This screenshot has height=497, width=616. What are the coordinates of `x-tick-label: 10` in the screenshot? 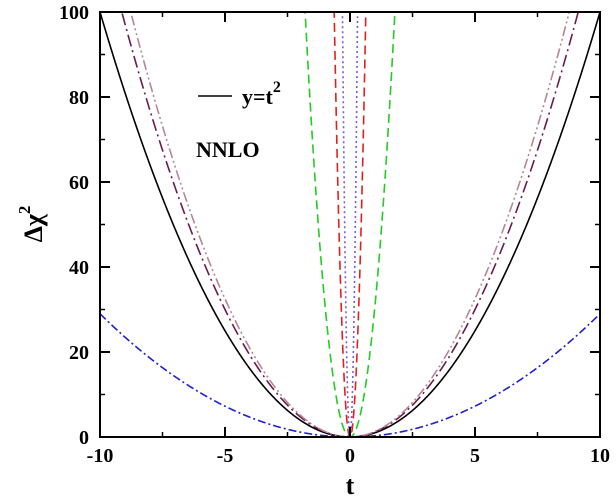 It's located at (600, 456).